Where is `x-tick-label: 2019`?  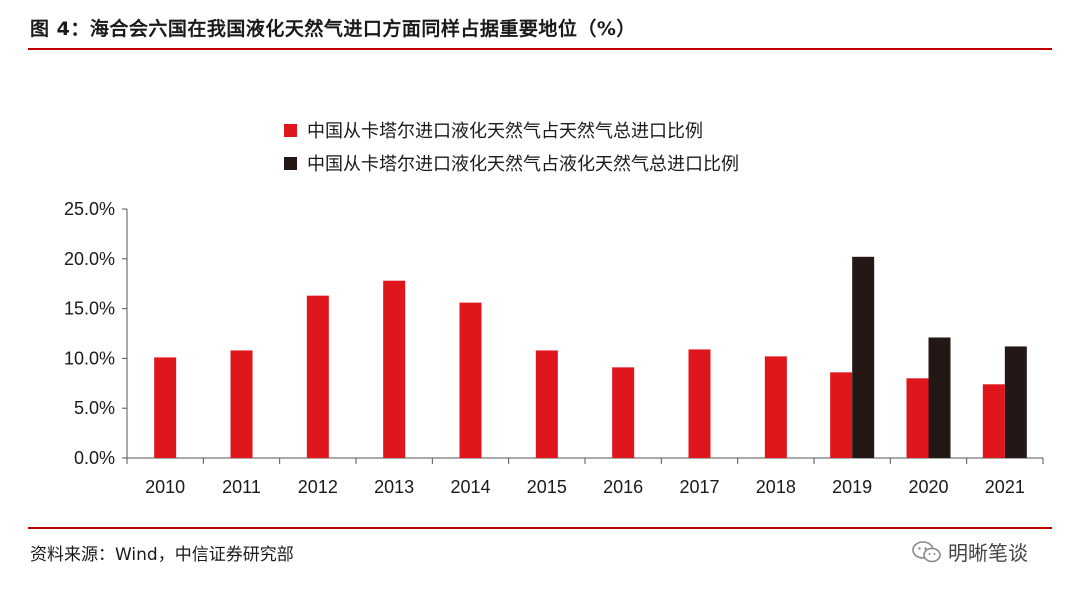 x-tick-label: 2019 is located at coordinates (852, 487).